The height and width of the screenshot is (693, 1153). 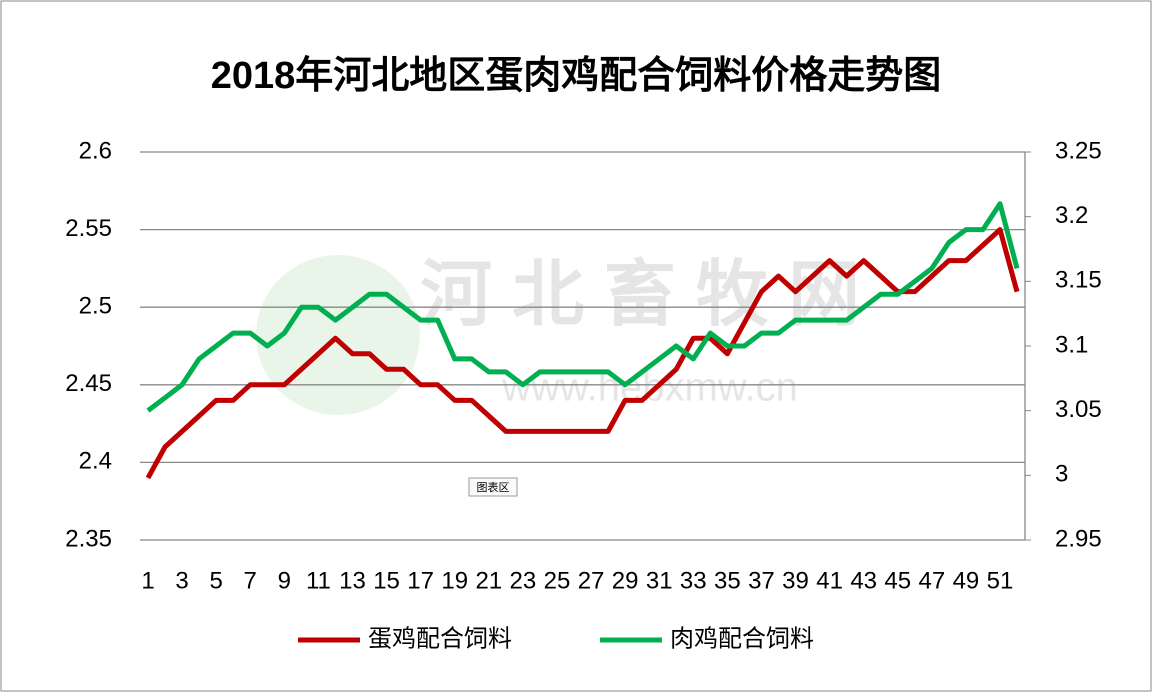 What do you see at coordinates (761, 580) in the screenshot?
I see `x-tick-label: 37` at bounding box center [761, 580].